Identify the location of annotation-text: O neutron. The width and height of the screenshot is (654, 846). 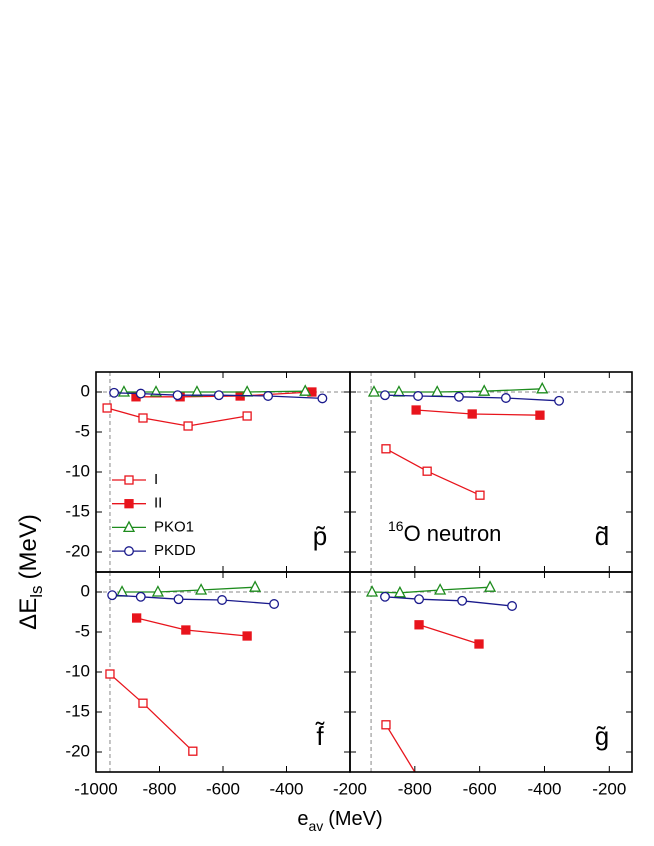
(453, 533).